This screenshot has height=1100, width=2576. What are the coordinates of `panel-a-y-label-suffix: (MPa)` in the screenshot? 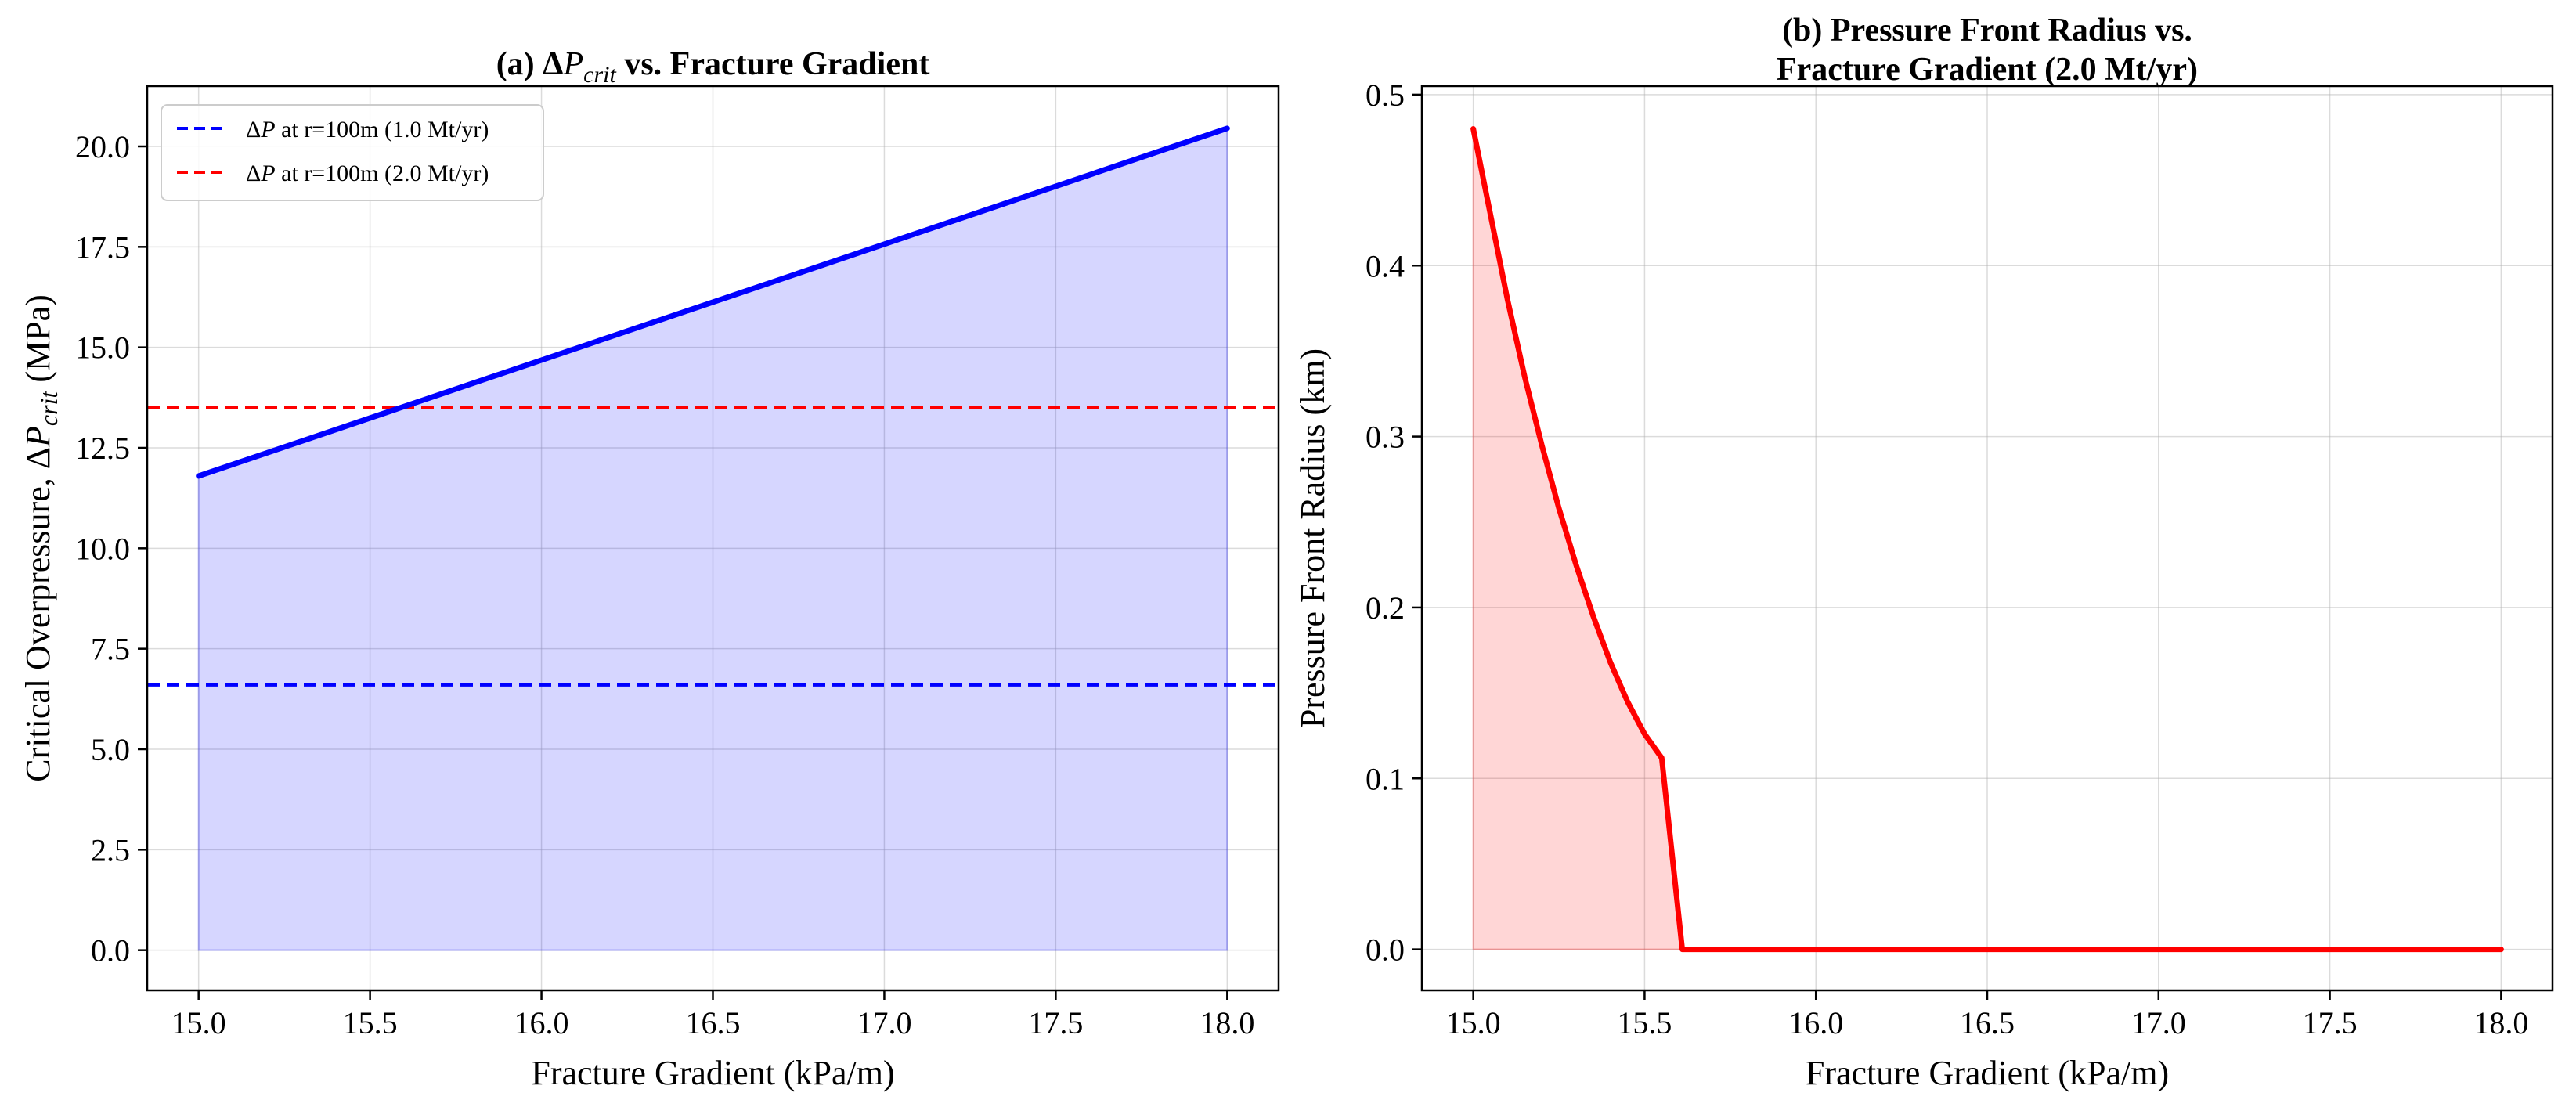 It's located at (38, 343).